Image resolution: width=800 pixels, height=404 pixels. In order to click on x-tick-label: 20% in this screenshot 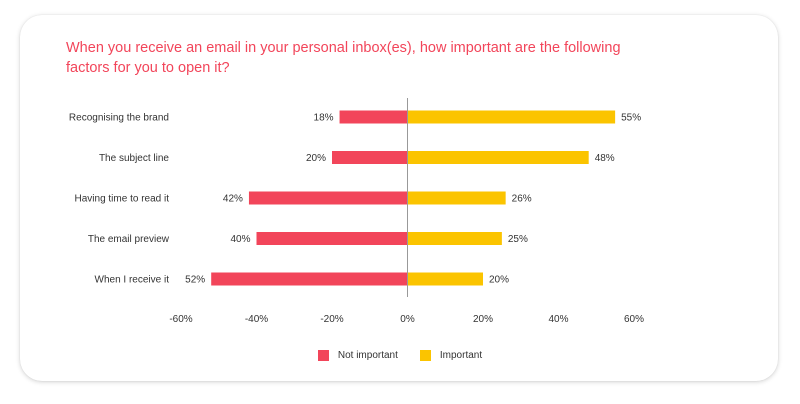, I will do `click(483, 319)`.